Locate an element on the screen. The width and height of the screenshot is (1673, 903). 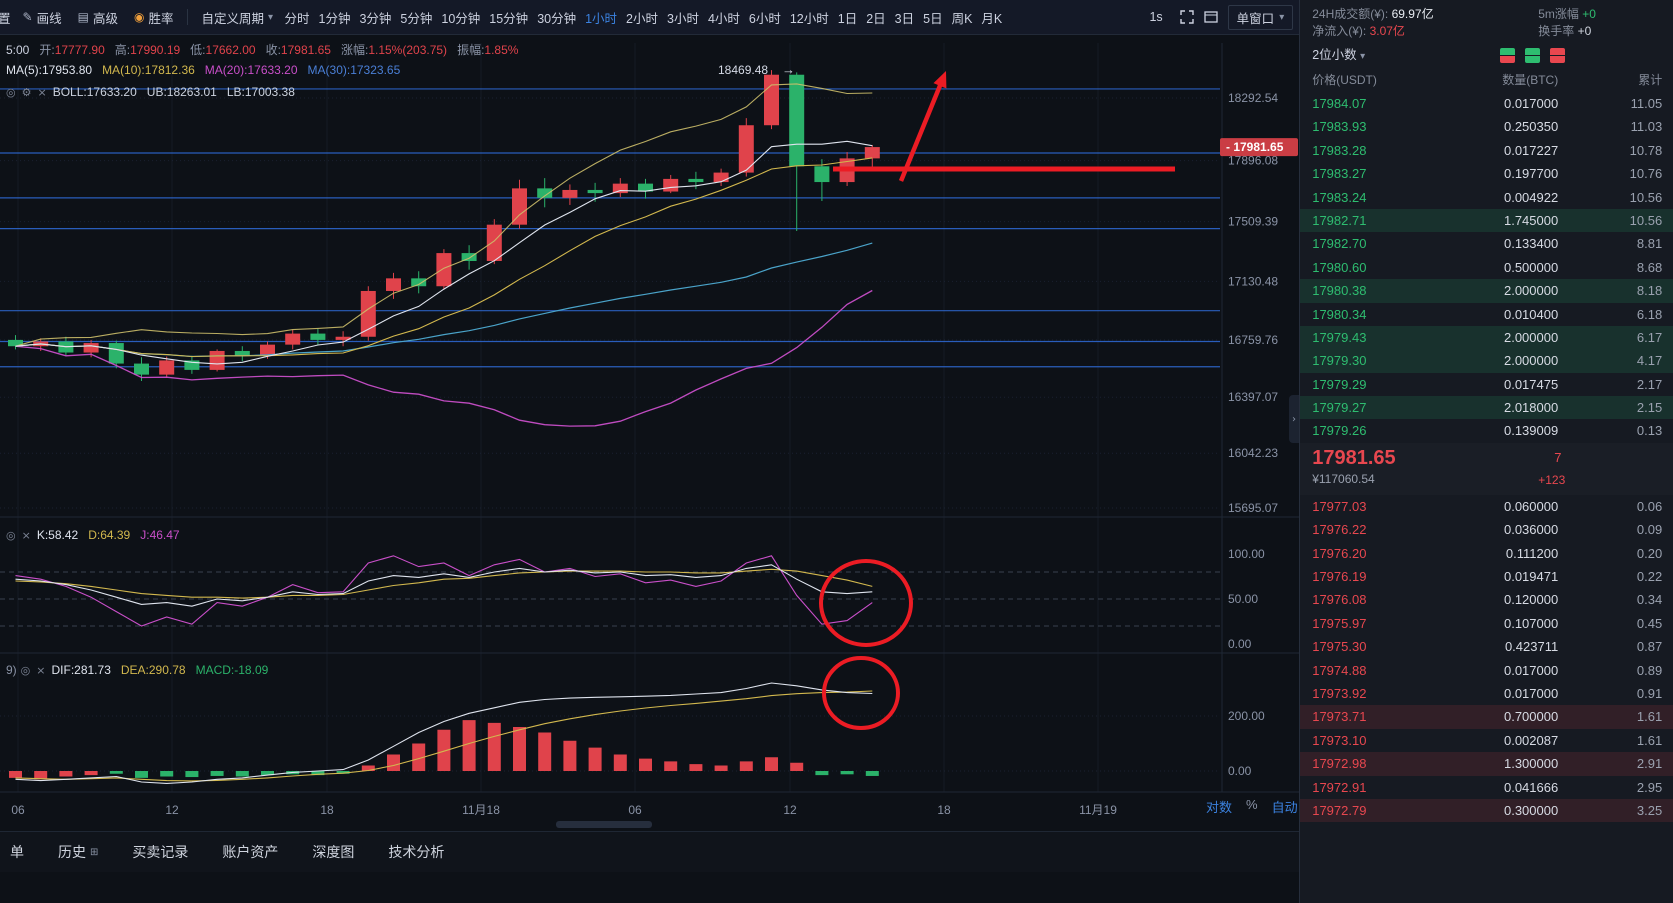
book-view-bids-icon is located at coordinates (1558, 55).